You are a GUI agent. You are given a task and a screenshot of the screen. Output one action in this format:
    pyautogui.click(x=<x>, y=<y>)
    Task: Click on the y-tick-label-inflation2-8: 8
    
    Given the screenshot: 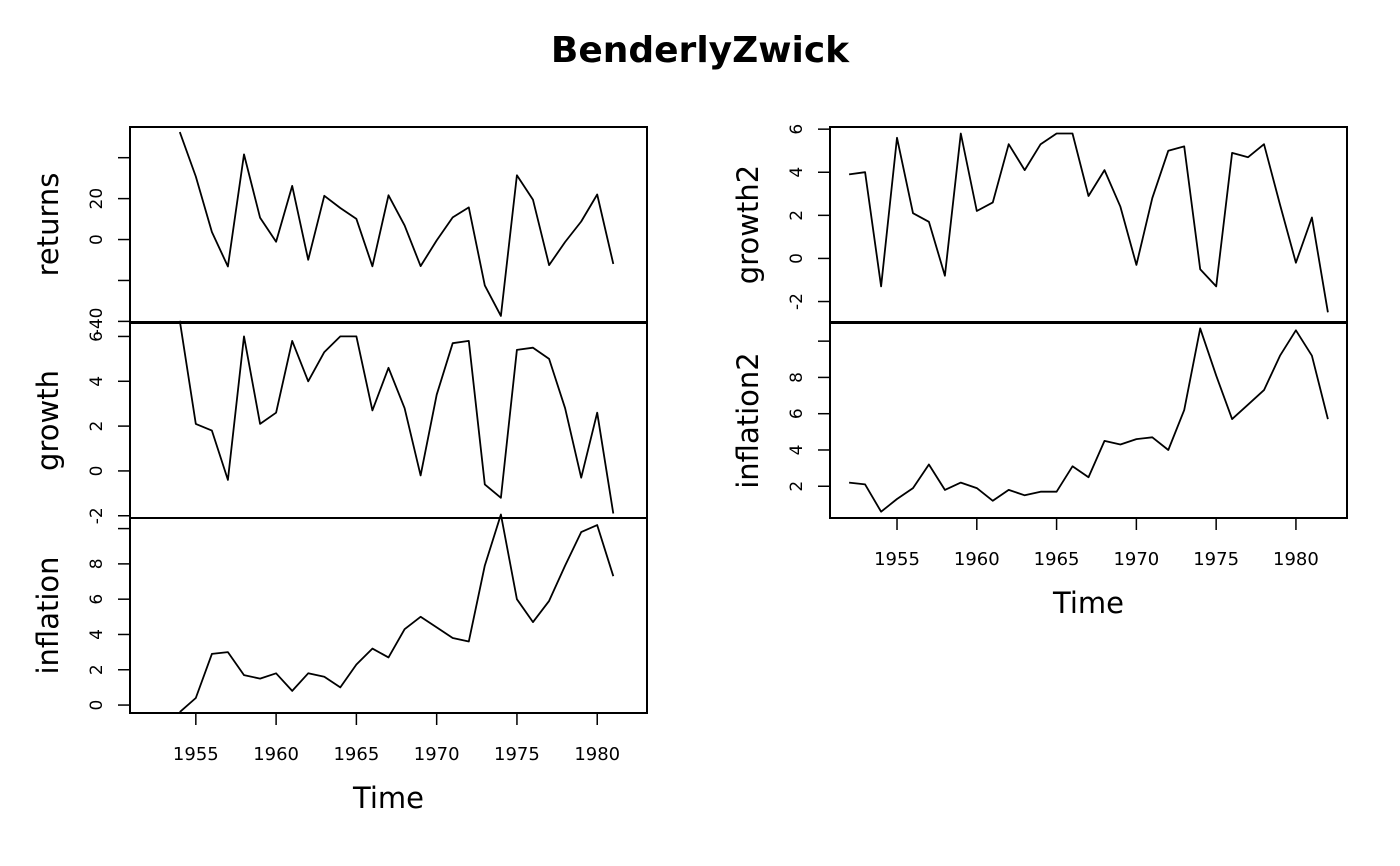 What is the action you would take?
    pyautogui.click(x=797, y=377)
    